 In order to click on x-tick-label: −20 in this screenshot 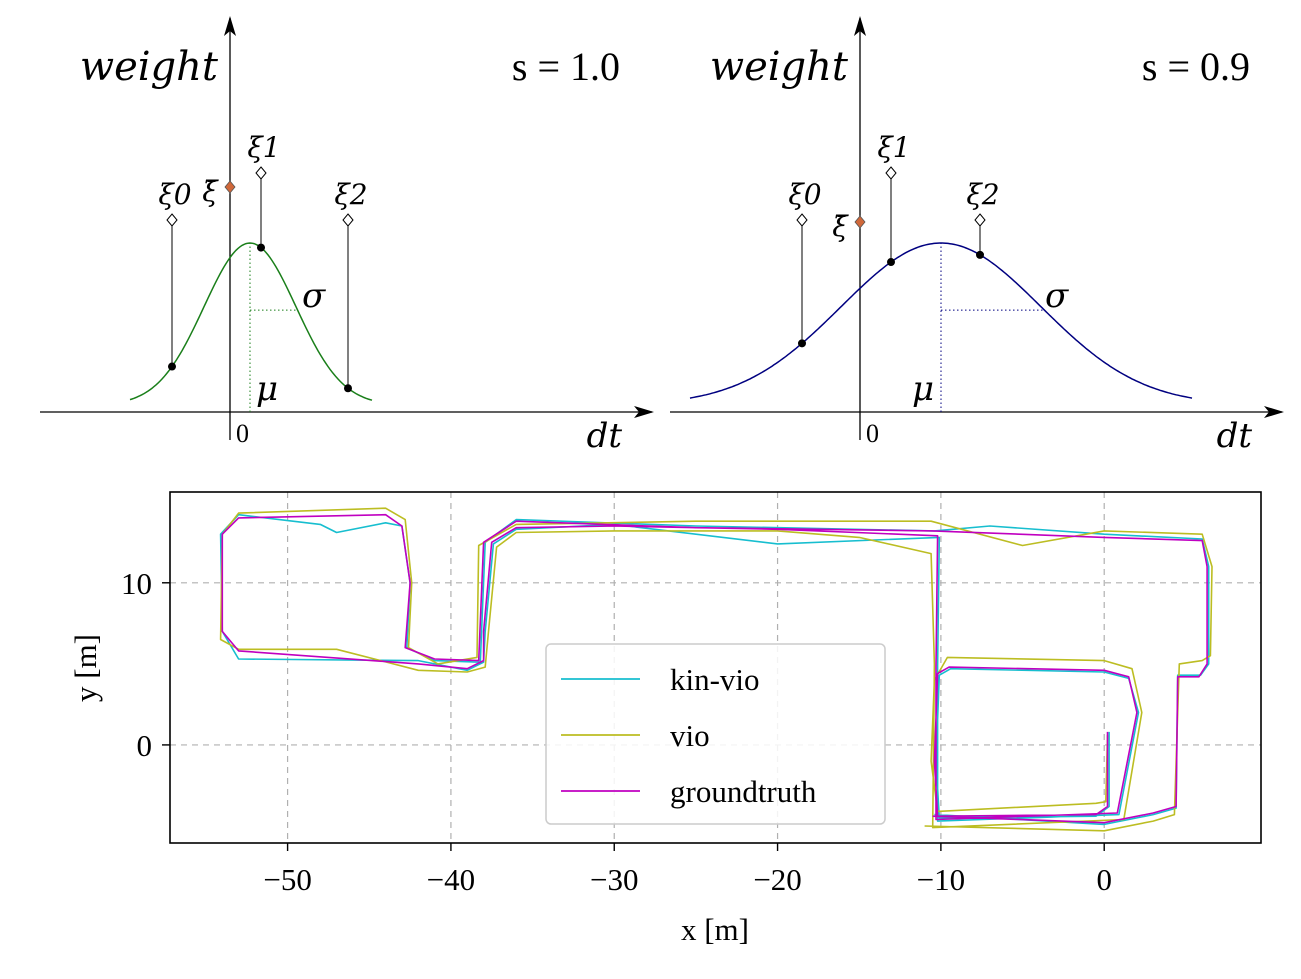, I will do `click(777, 879)`.